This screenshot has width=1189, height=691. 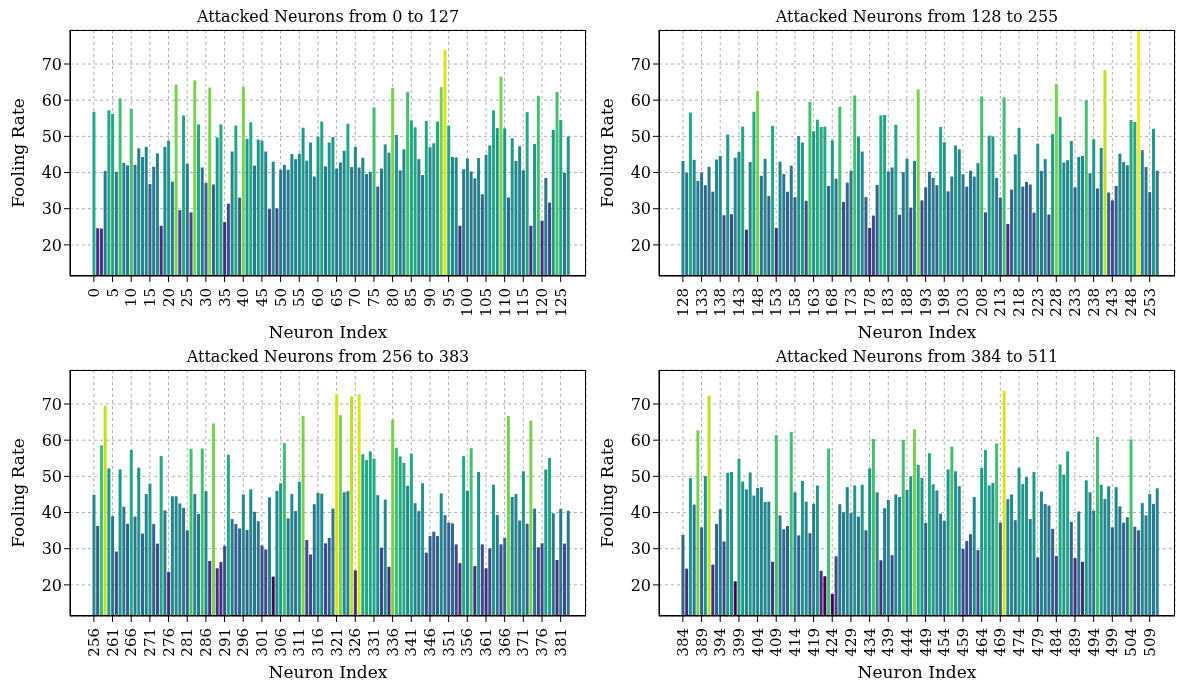 What do you see at coordinates (1112, 302) in the screenshot?
I see `x-tick-label: 243` at bounding box center [1112, 302].